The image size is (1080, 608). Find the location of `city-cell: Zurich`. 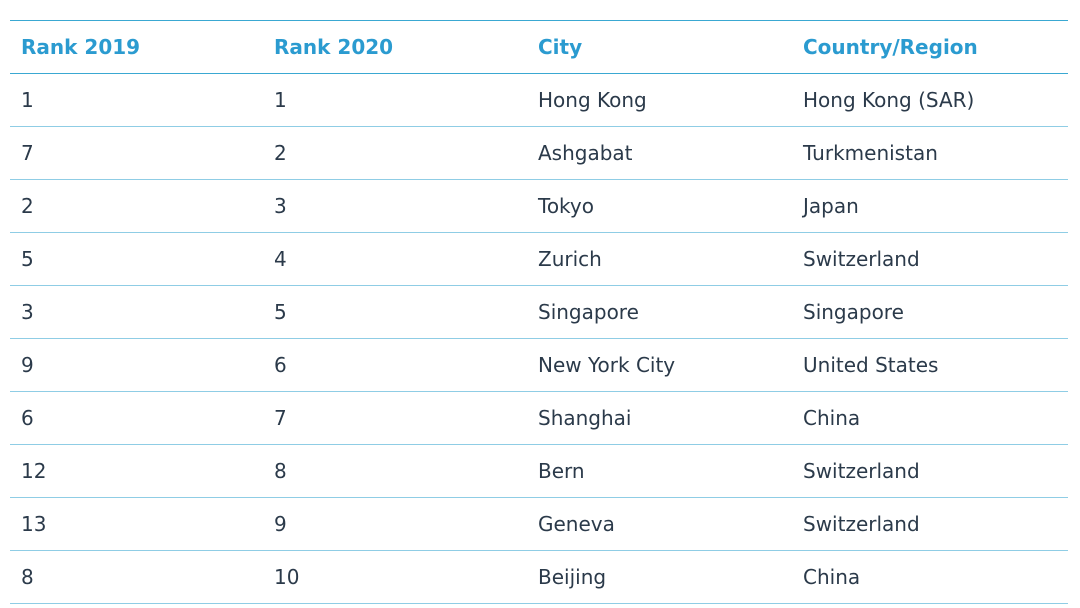

city-cell: Zurich is located at coordinates (570, 259).